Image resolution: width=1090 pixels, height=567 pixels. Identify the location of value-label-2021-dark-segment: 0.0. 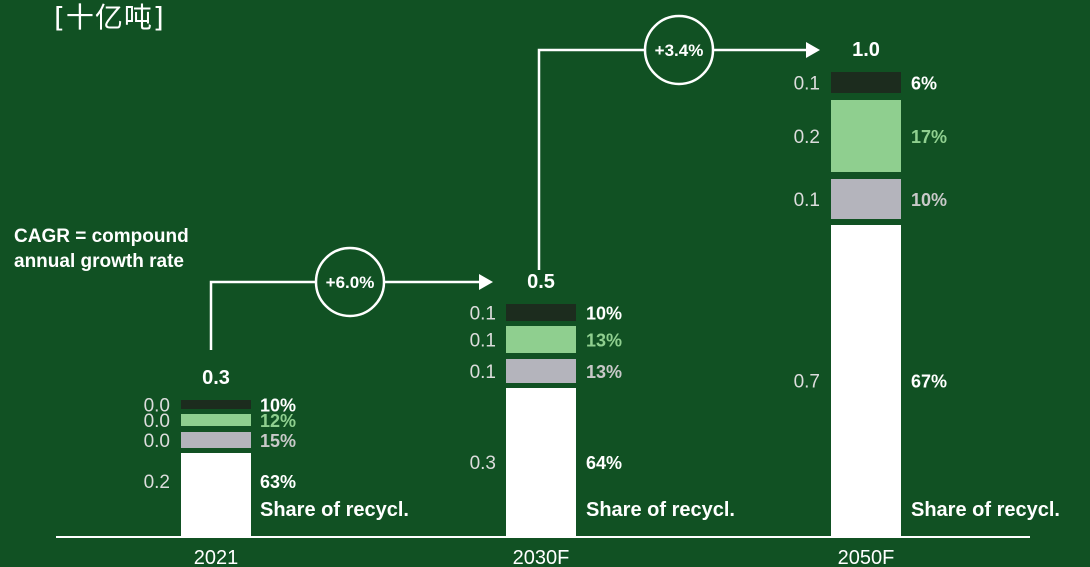
(157, 406).